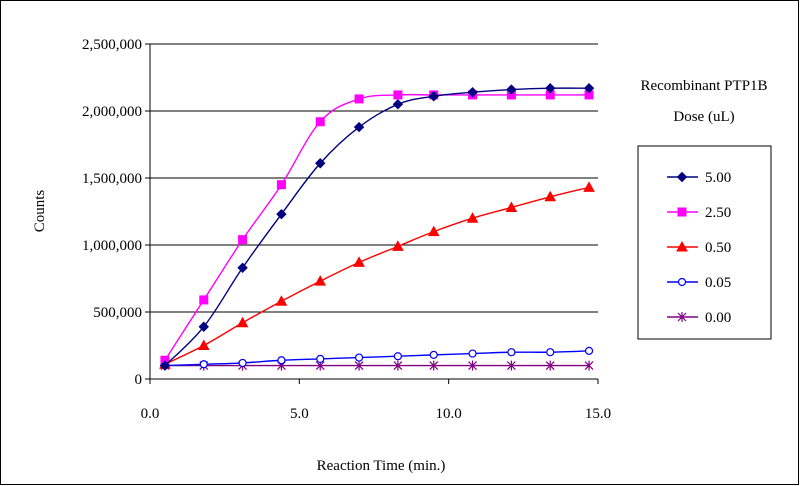 The image size is (800, 486). Describe the element at coordinates (718, 213) in the screenshot. I see `legend-label: 2.50` at that location.